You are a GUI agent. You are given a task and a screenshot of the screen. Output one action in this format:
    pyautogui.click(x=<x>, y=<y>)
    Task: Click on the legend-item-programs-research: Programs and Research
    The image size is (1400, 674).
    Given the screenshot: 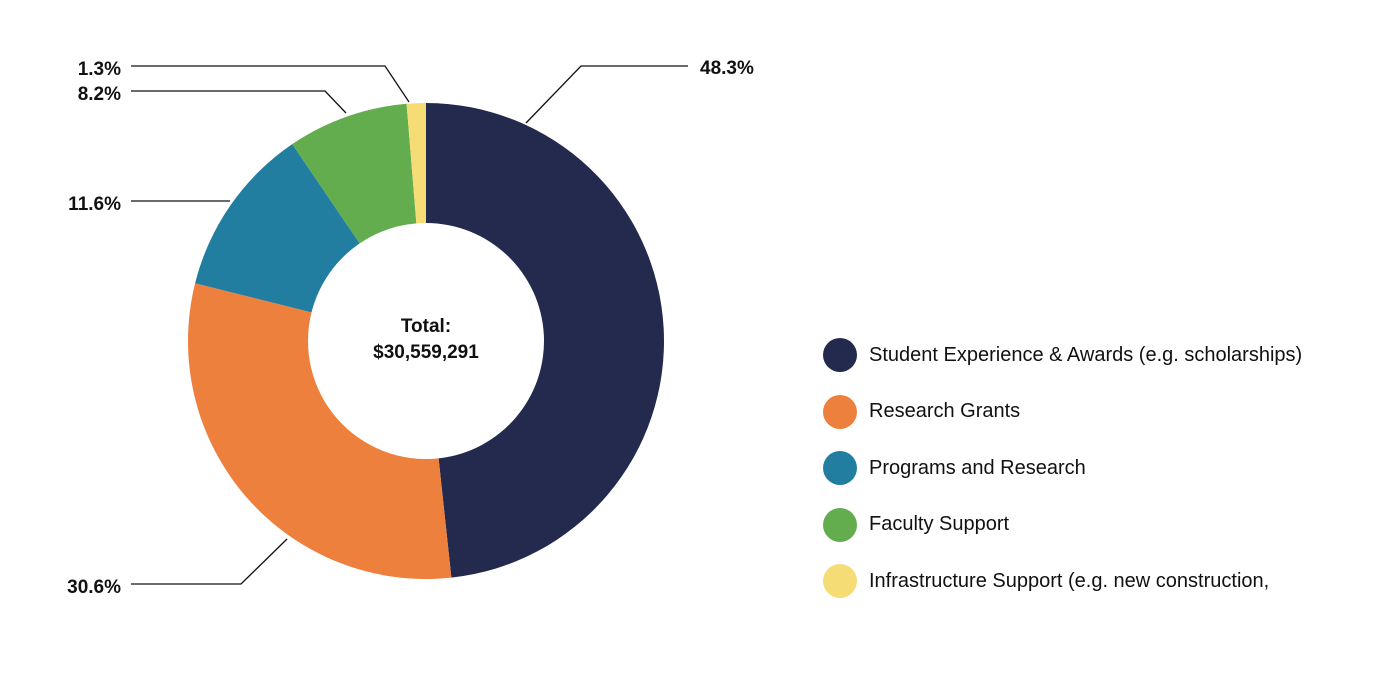 What is the action you would take?
    pyautogui.click(x=1062, y=468)
    